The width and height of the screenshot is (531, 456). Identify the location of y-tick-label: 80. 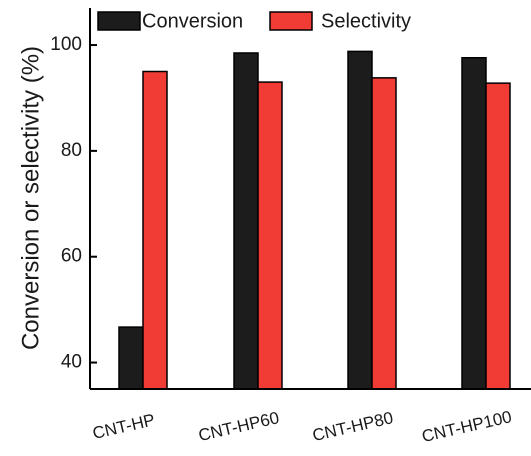
(71, 150).